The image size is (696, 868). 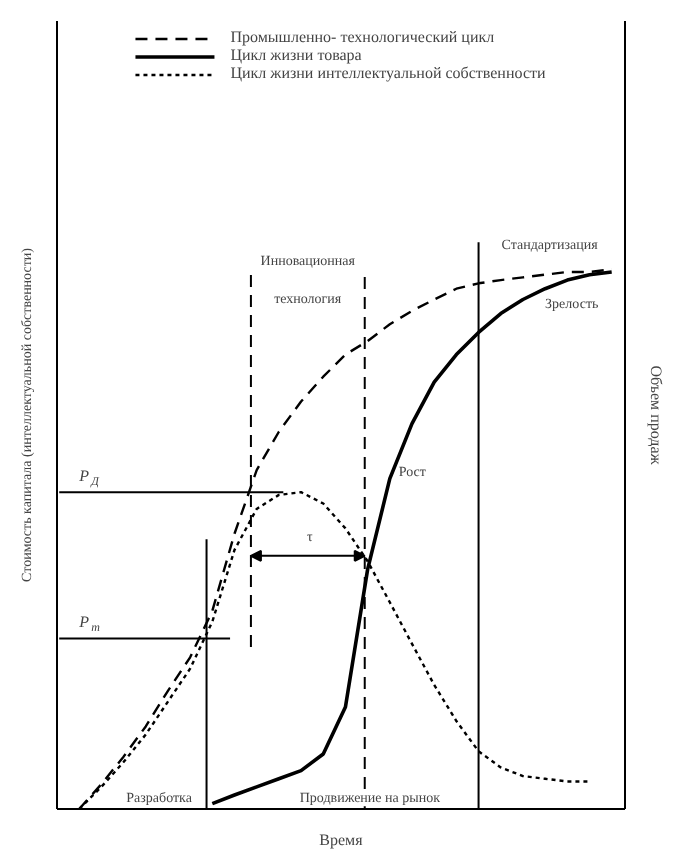 What do you see at coordinates (388, 73) in the screenshot?
I see `legend-label: Цикл жизни интеллектуальной собственности` at bounding box center [388, 73].